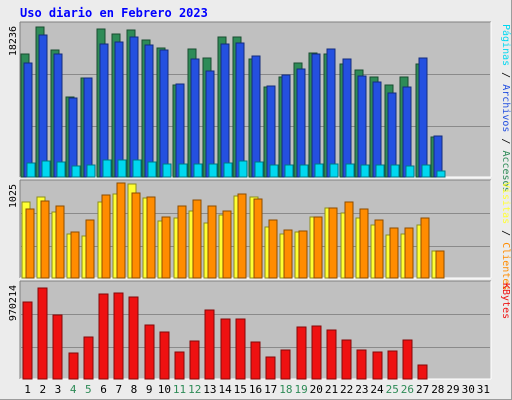 This screenshot has width=512, height=400. What do you see at coordinates (42, 389) in the screenshot?
I see `day-label-2: 2` at bounding box center [42, 389].